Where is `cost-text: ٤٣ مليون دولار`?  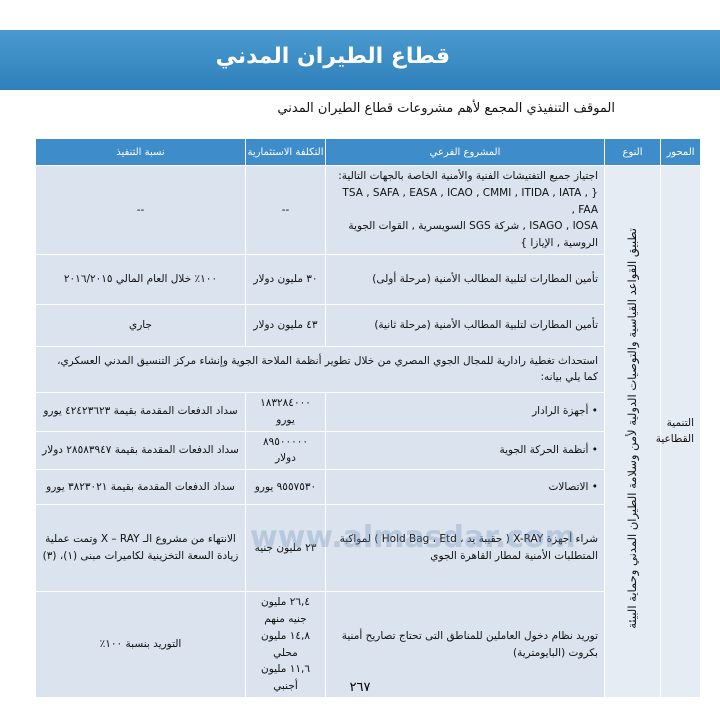 cost-text: ٤٣ مليون دولار is located at coordinates (285, 325).